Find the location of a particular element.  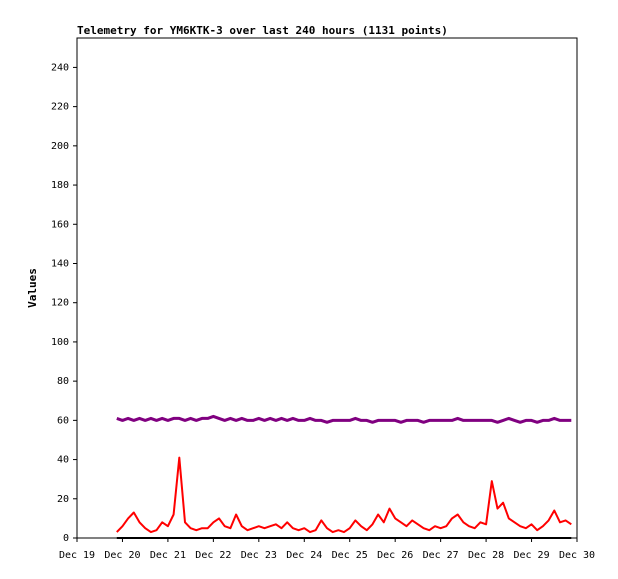

y-tick-label: 180 is located at coordinates (60, 185).